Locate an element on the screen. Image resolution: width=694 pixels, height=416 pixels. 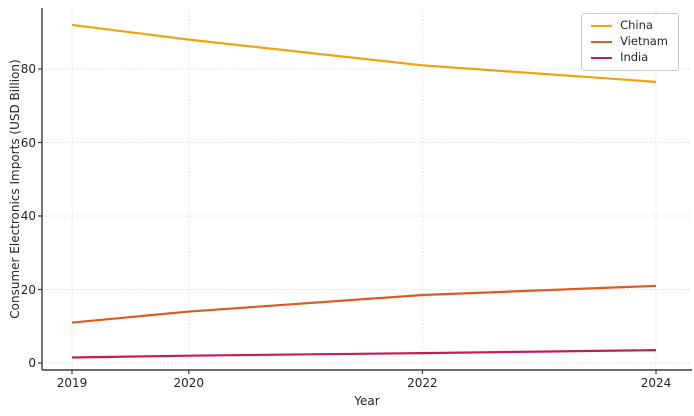
legend-label: Vietnam is located at coordinates (644, 41).